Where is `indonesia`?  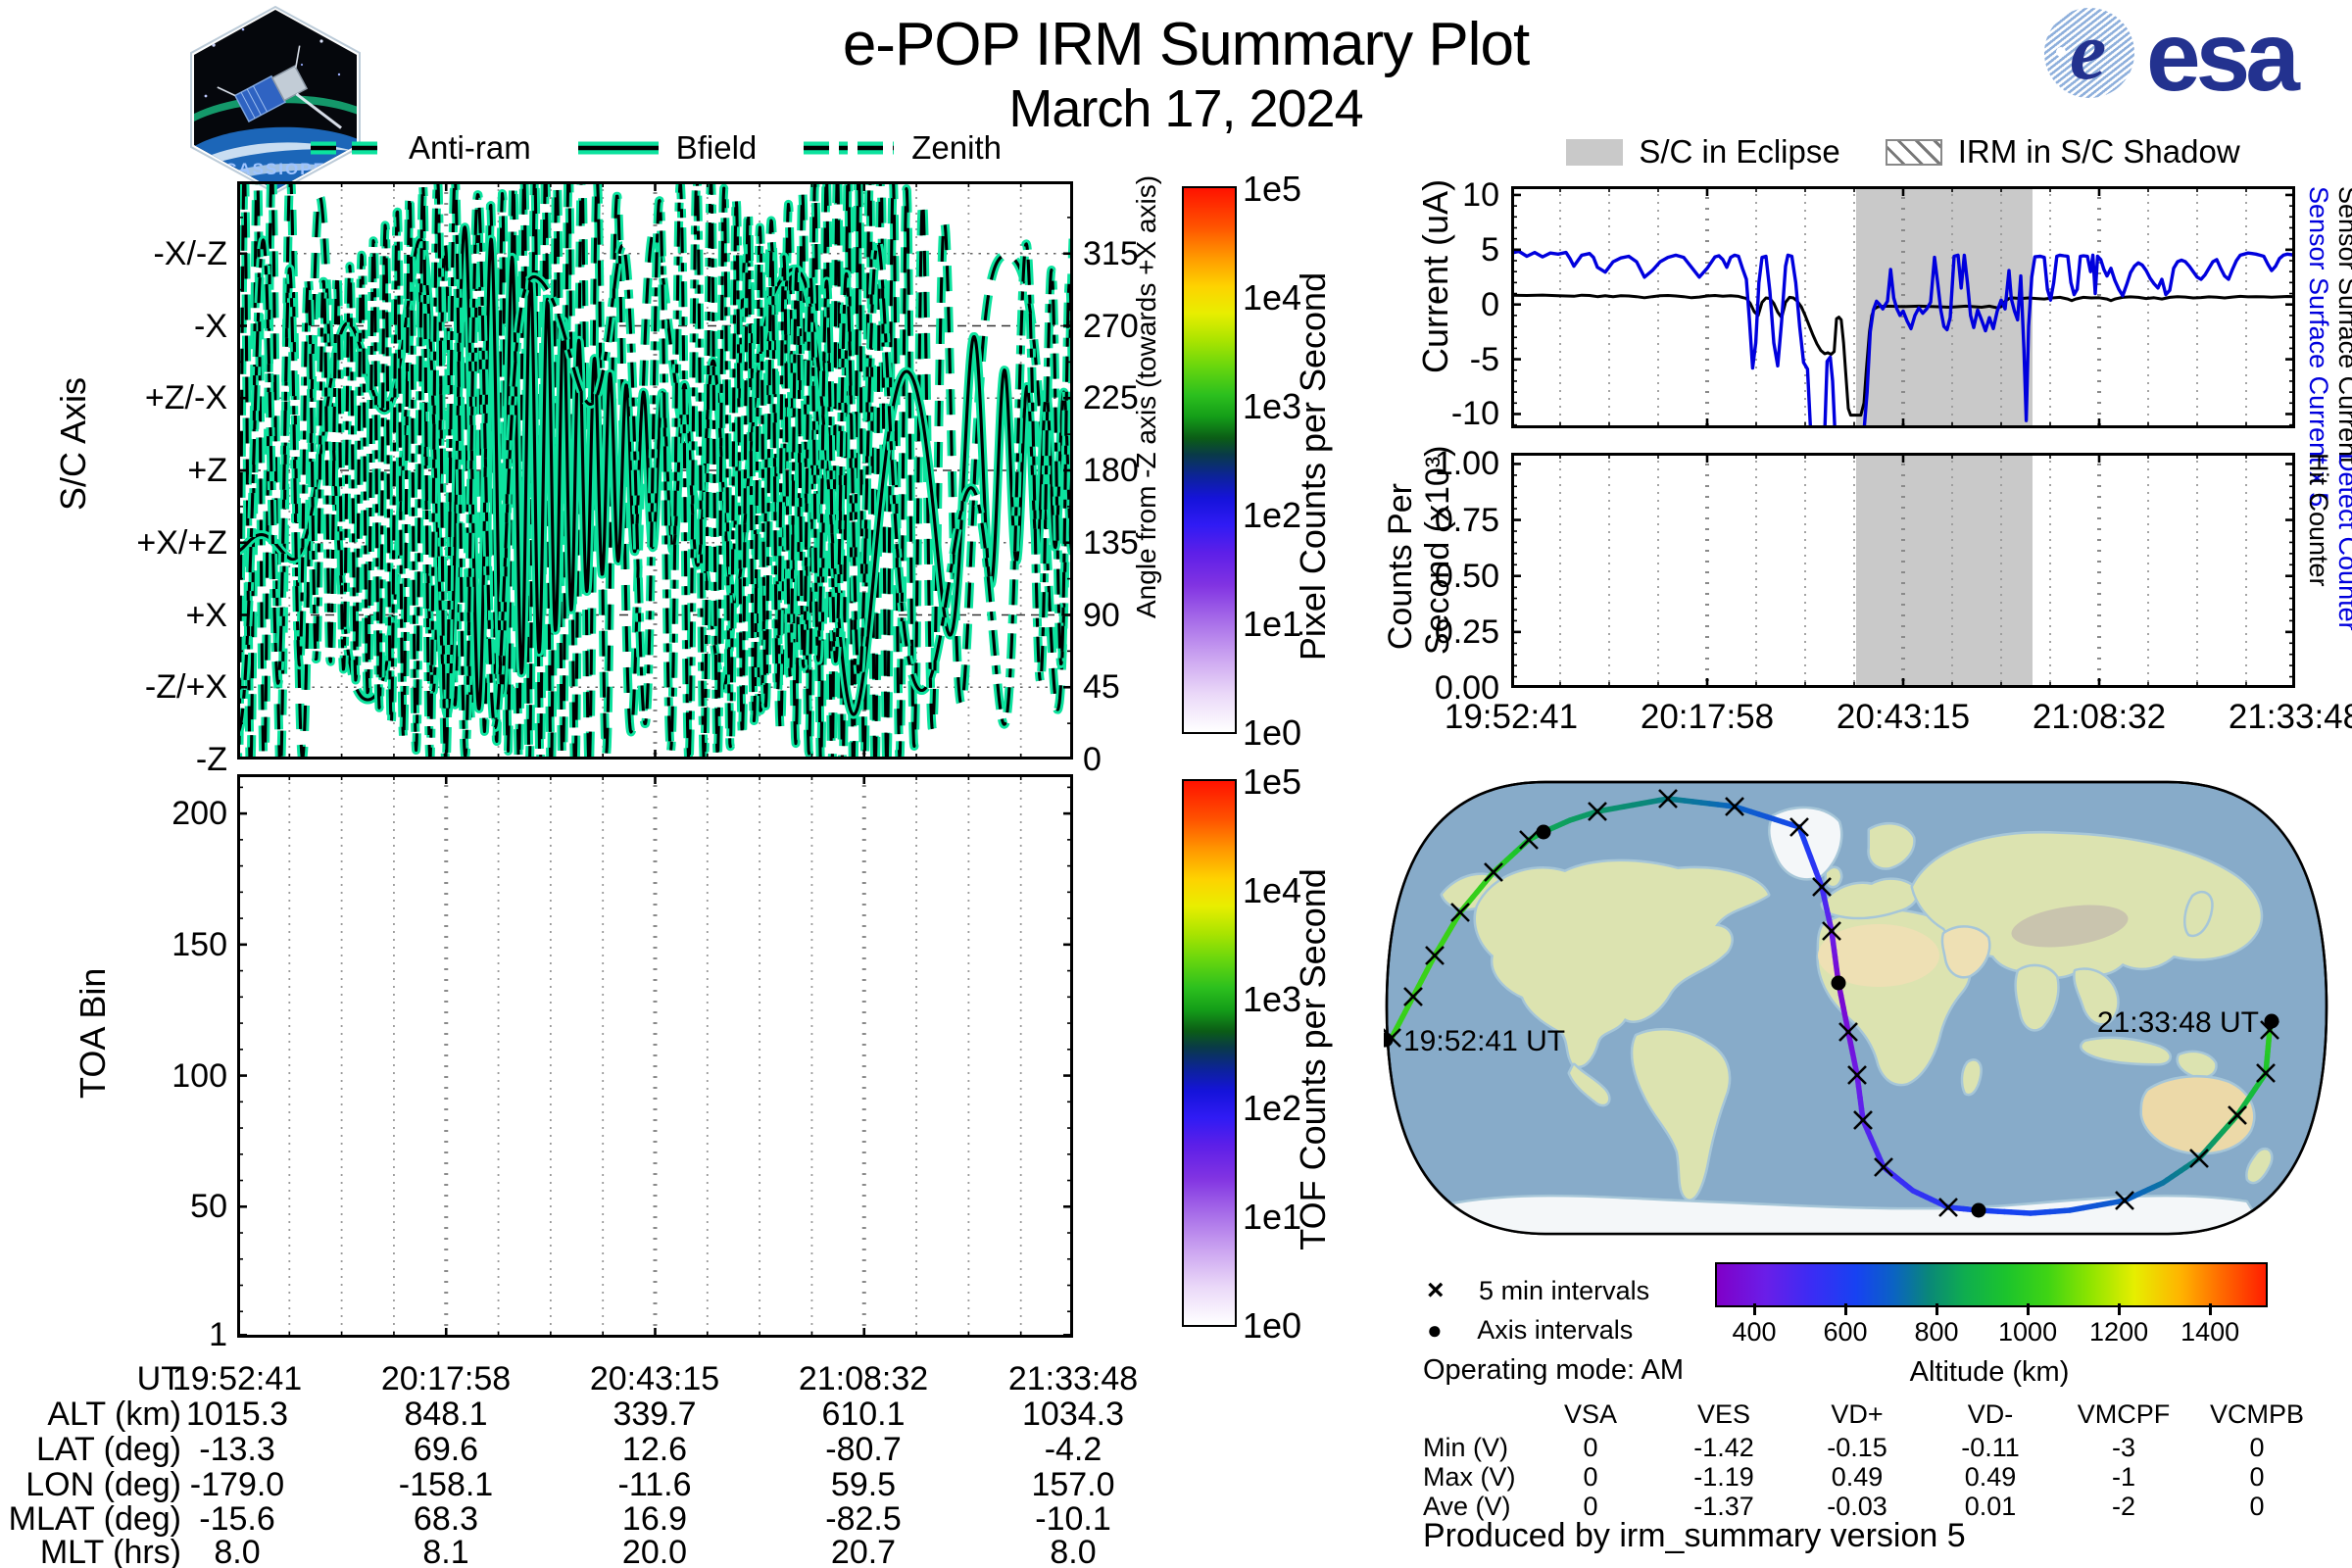 indonesia is located at coordinates (2126, 1051).